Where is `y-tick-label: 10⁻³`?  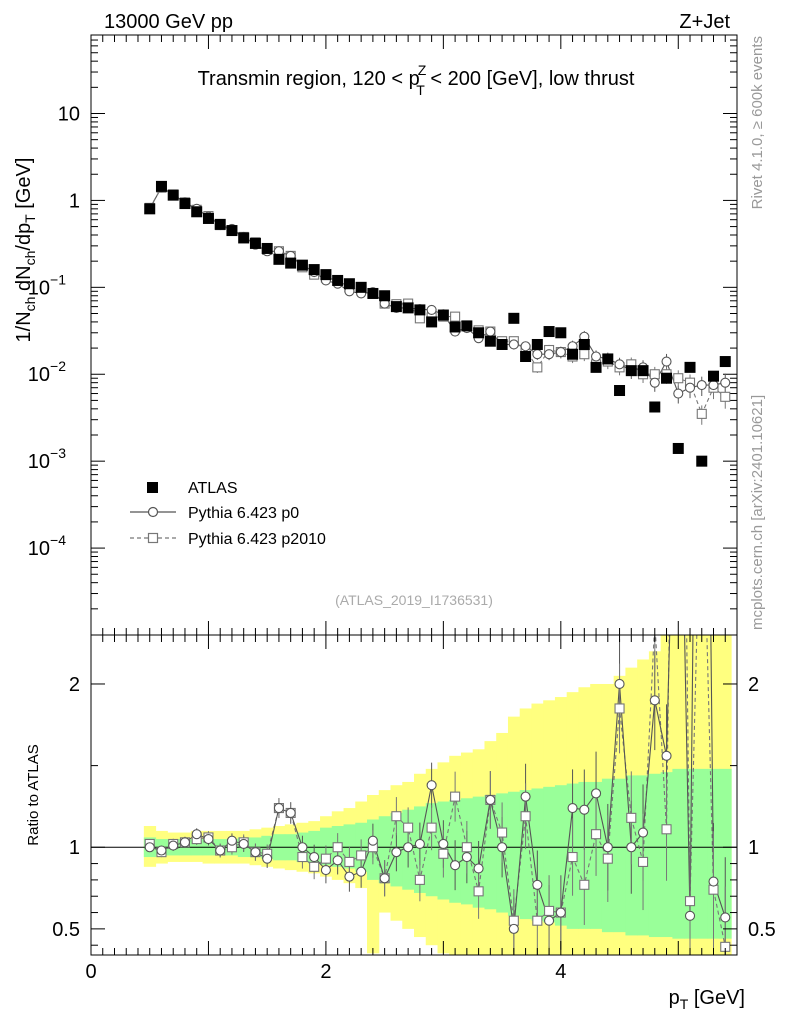 y-tick-label: 10⁻³ is located at coordinates (47, 459).